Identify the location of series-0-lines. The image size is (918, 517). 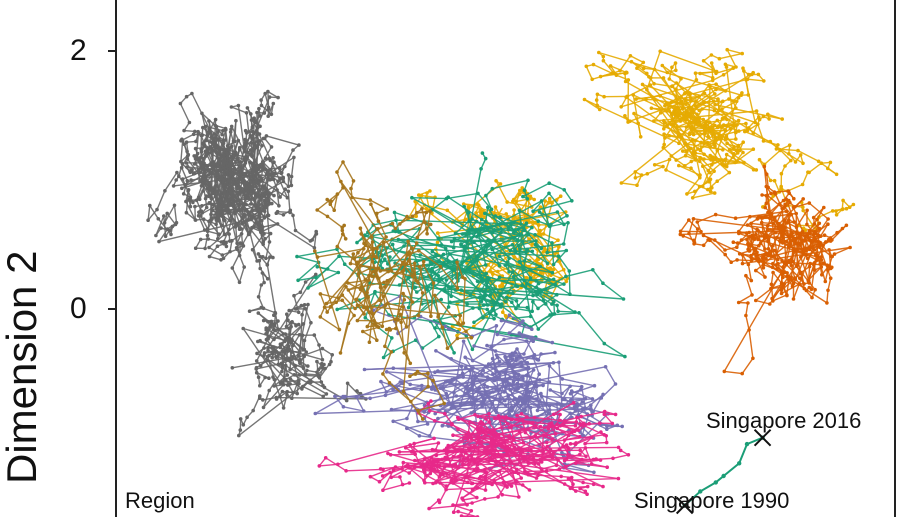
(232, 187).